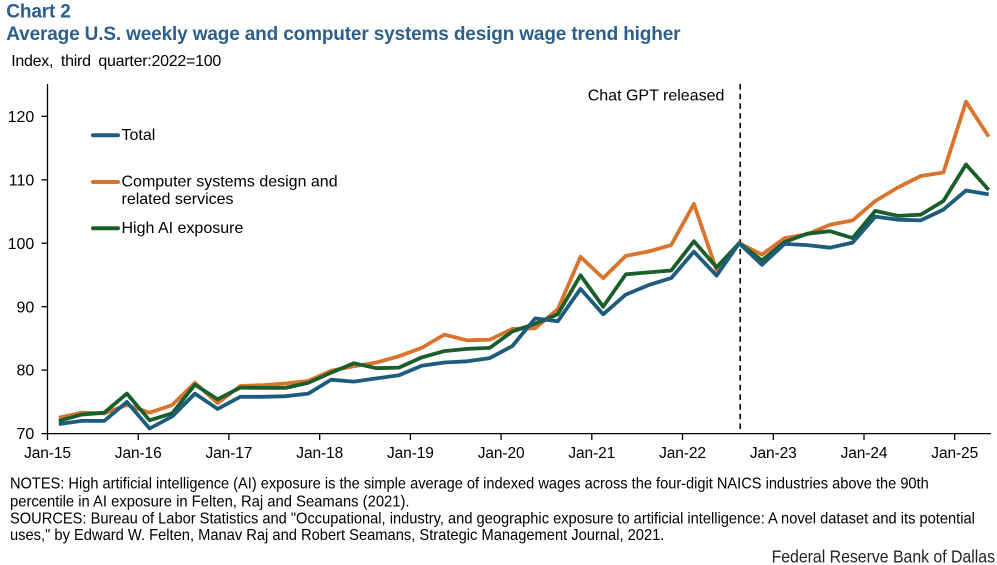 The height and width of the screenshot is (565, 997). What do you see at coordinates (682, 453) in the screenshot?
I see `svg-text: Jan-22` at bounding box center [682, 453].